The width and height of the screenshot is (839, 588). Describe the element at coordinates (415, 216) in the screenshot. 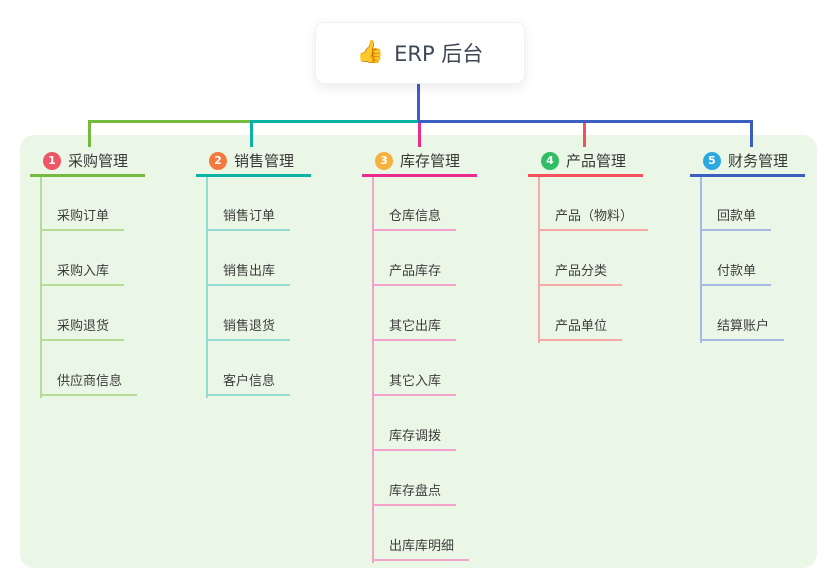

I see `branch-item-label: 仓库信息` at that location.